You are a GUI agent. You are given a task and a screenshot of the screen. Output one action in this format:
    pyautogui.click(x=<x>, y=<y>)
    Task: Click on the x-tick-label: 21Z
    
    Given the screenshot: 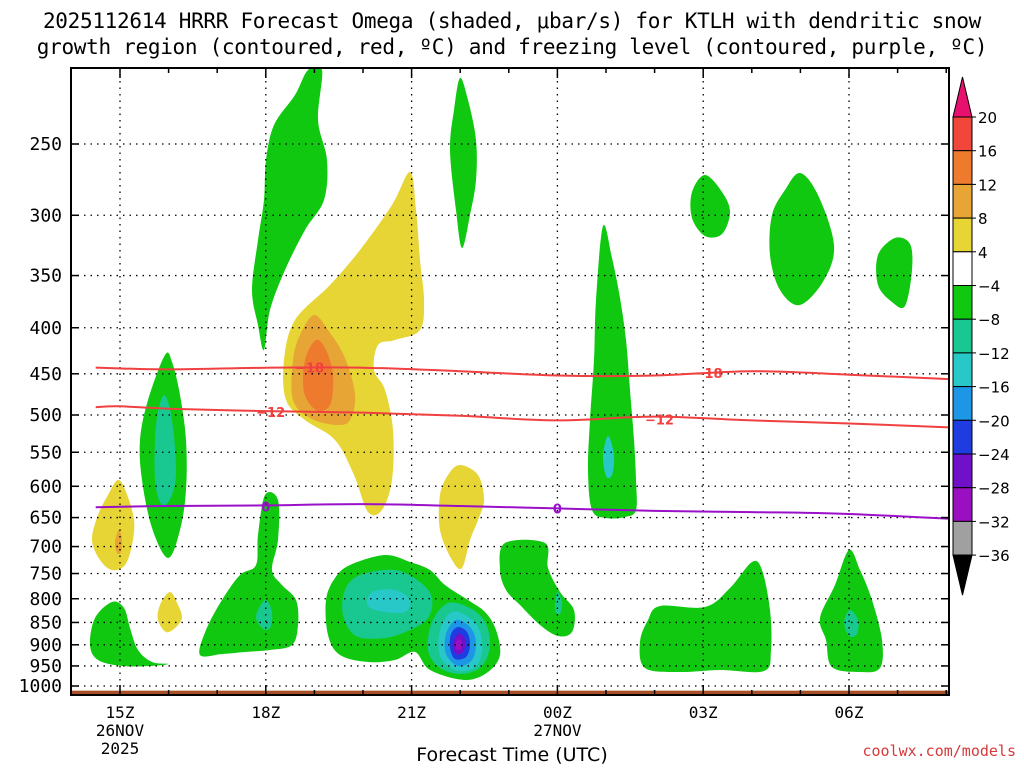 What is the action you would take?
    pyautogui.click(x=411, y=712)
    